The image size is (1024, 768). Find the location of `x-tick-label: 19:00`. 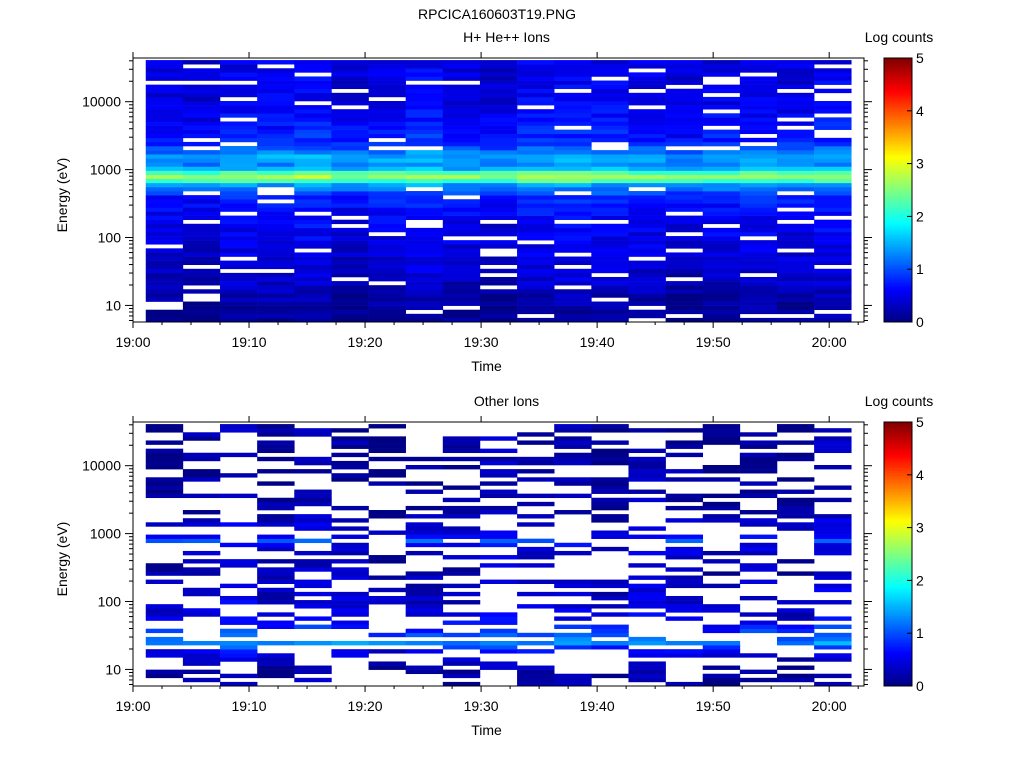

x-tick-label: 19:00 is located at coordinates (132, 342).